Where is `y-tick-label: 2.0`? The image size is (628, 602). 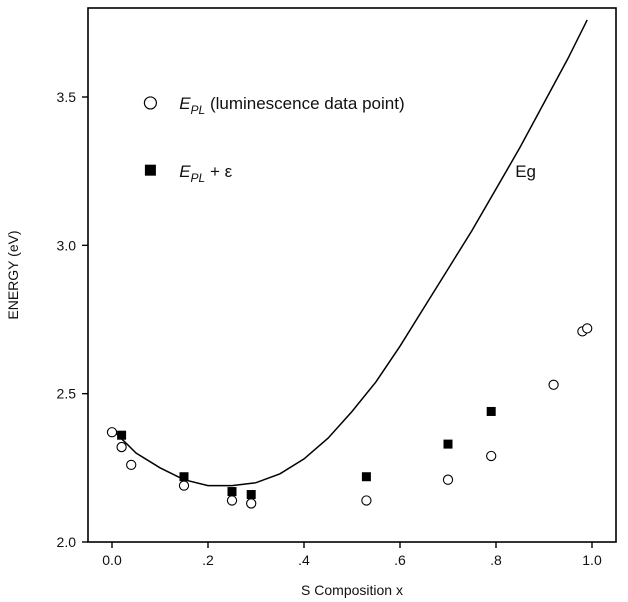
y-tick-label: 2.0 is located at coordinates (67, 542).